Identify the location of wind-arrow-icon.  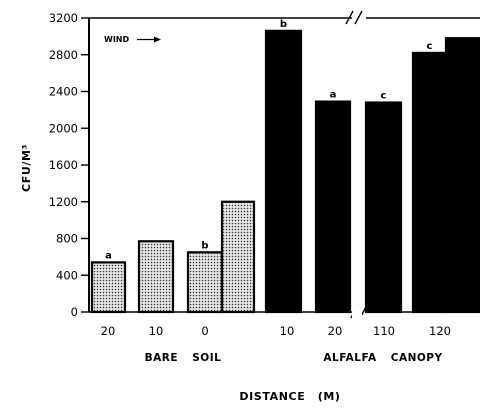
(149, 39).